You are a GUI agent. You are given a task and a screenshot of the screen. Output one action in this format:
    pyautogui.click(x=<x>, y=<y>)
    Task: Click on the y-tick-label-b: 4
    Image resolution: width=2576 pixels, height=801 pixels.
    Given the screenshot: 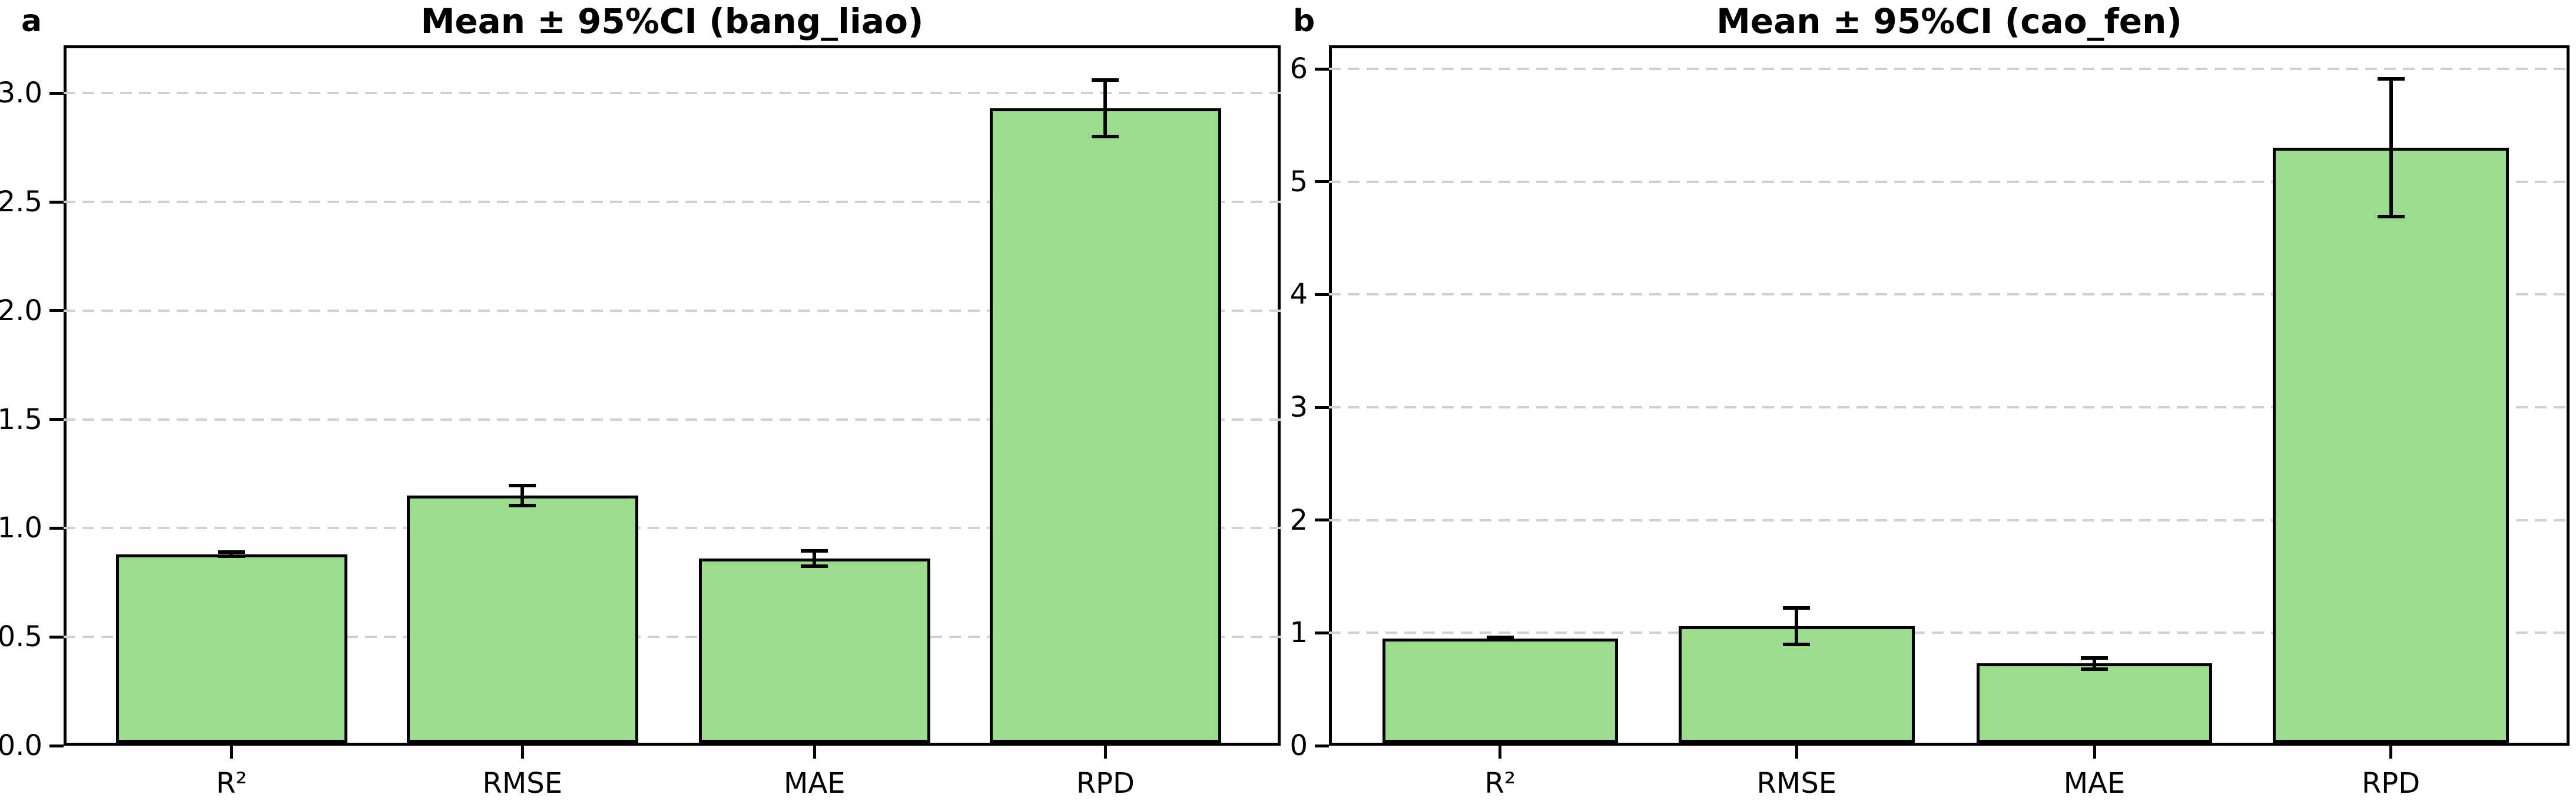 What is the action you would take?
    pyautogui.click(x=1298, y=294)
    